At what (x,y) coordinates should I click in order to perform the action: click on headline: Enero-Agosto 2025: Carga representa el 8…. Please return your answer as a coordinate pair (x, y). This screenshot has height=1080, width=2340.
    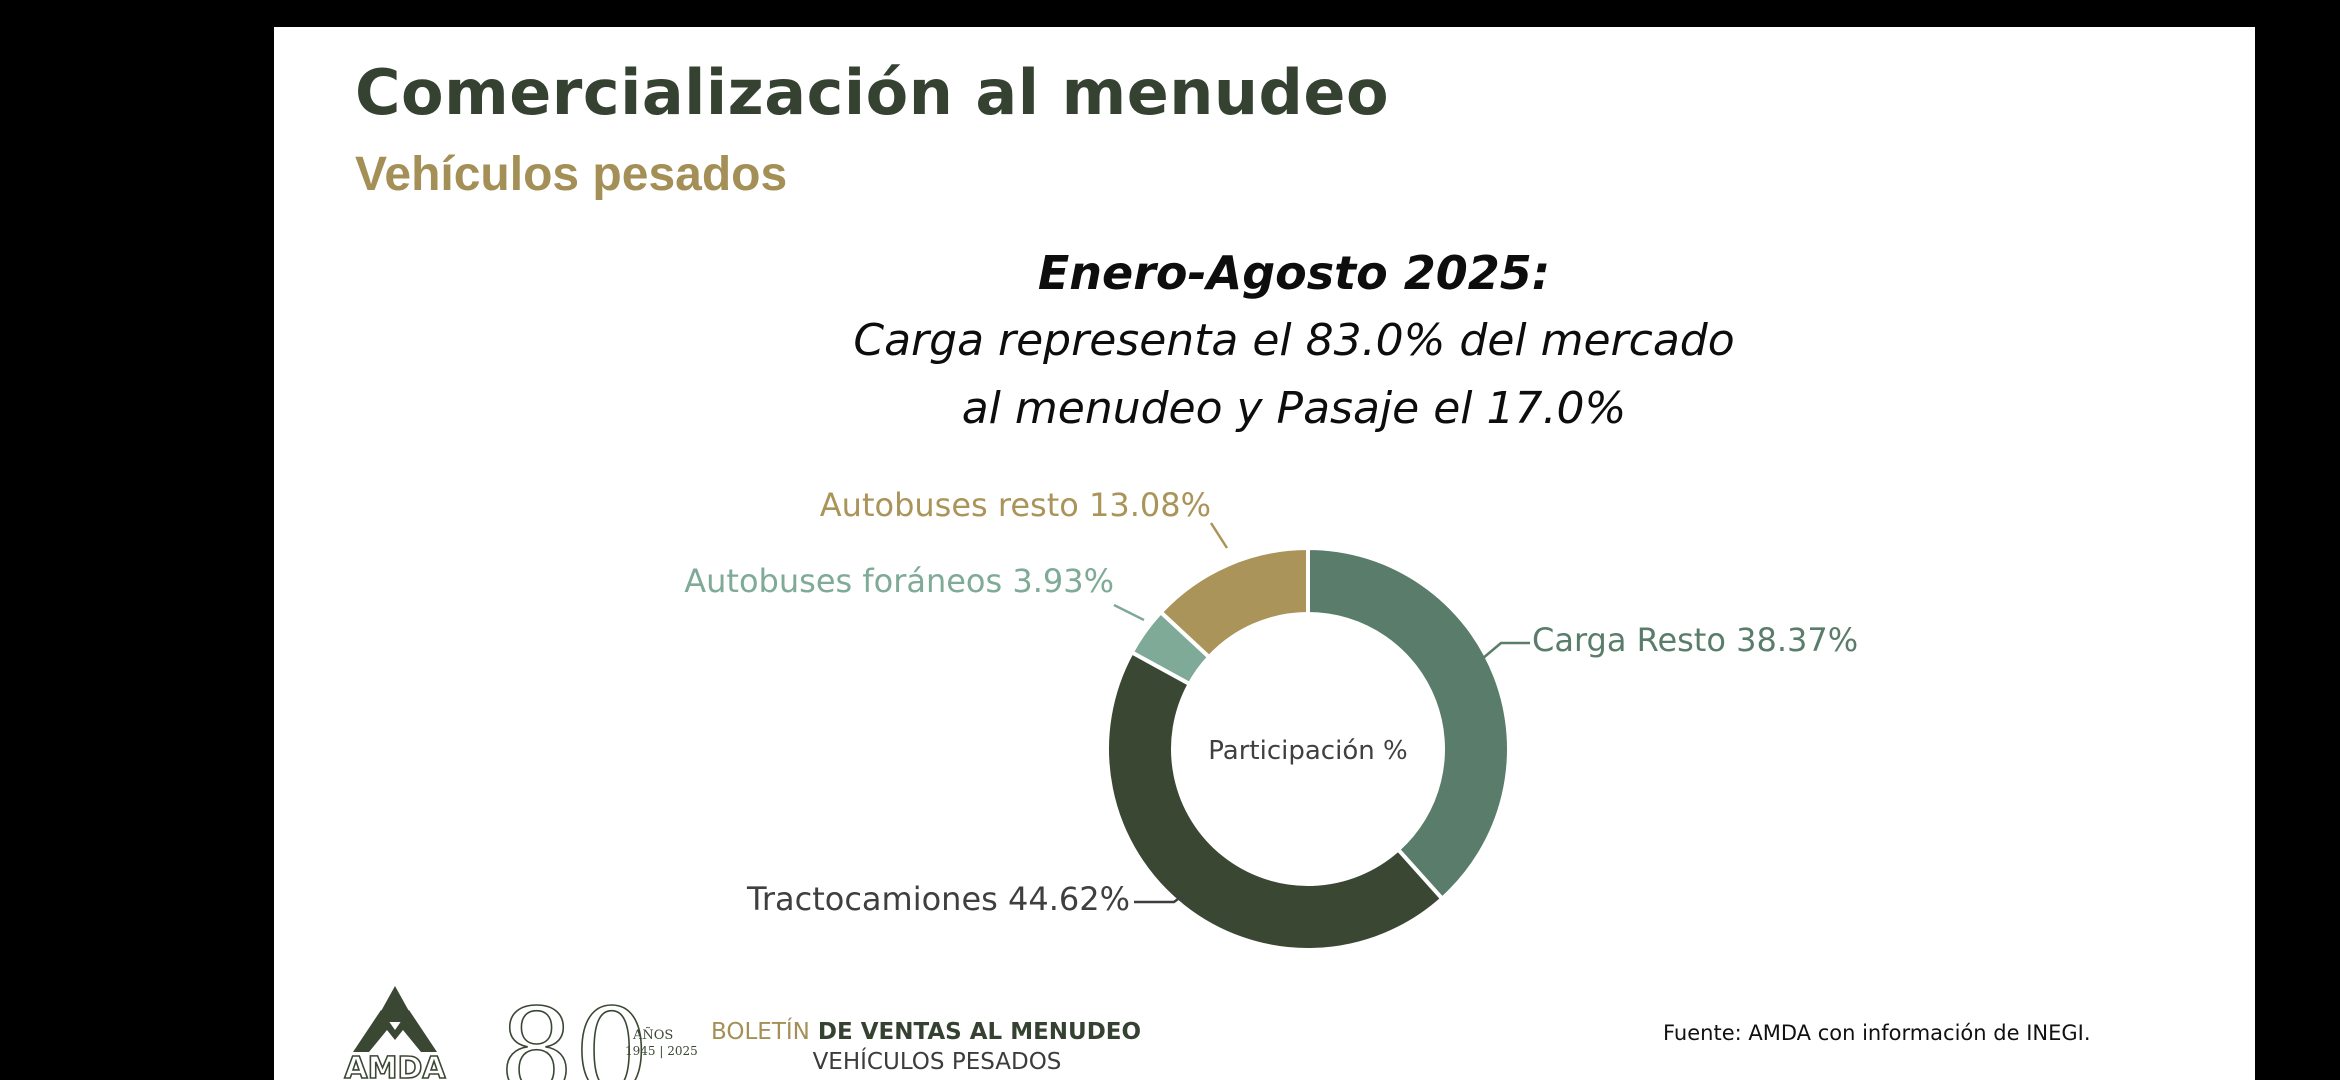
    Looking at the image, I should click on (1294, 341).